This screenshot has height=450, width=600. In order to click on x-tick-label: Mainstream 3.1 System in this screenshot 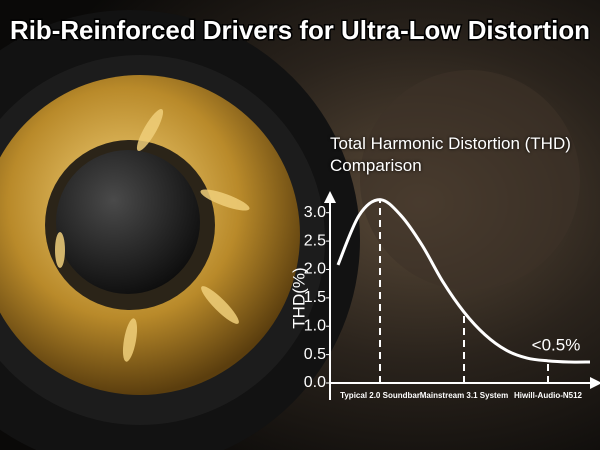, I will do `click(464, 395)`.